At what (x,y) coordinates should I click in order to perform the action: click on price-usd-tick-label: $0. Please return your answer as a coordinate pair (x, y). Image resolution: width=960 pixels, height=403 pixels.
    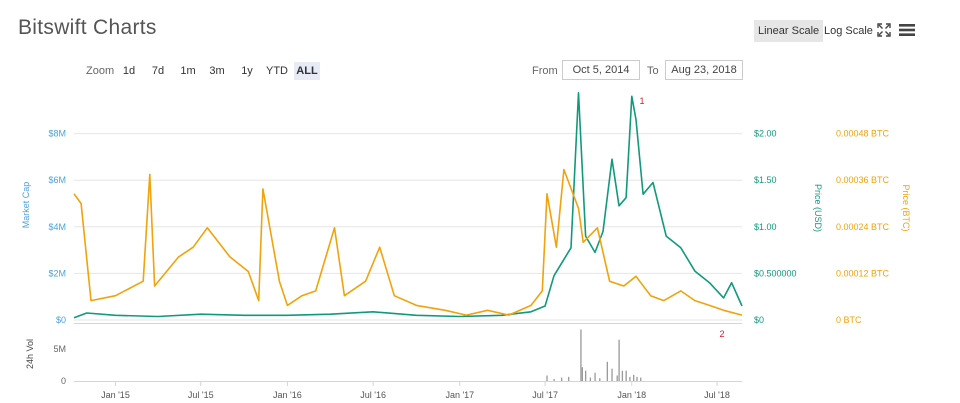
    Looking at the image, I should click on (759, 320).